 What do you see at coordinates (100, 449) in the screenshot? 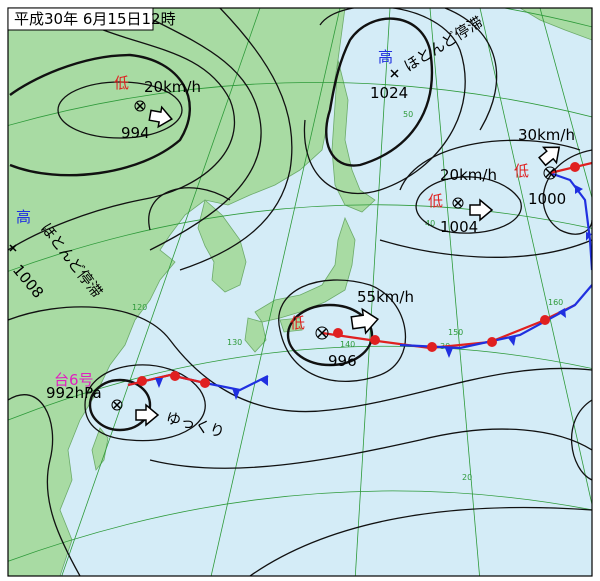
I see `taiwan` at bounding box center [100, 449].